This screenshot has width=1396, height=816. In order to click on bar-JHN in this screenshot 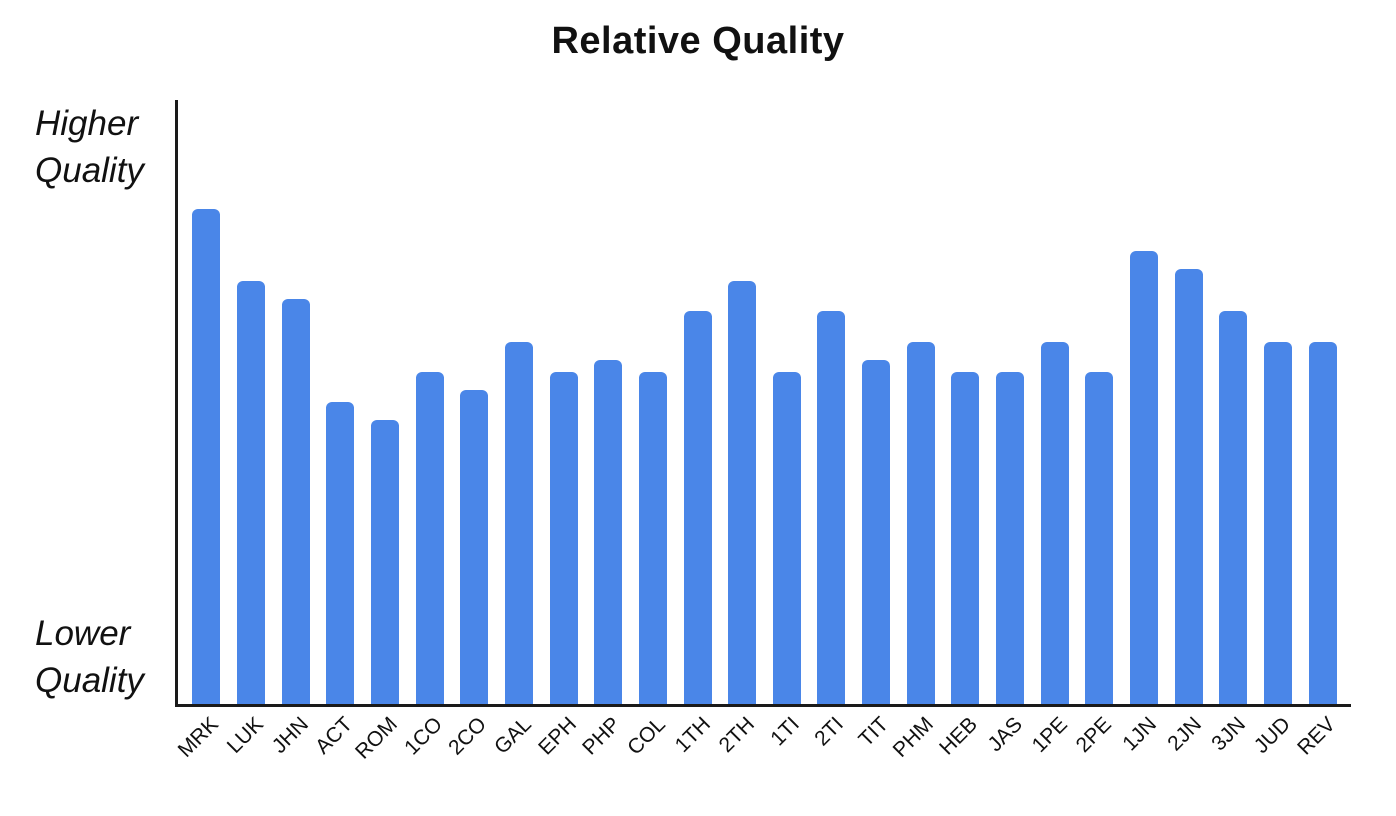, I will do `click(295, 501)`.